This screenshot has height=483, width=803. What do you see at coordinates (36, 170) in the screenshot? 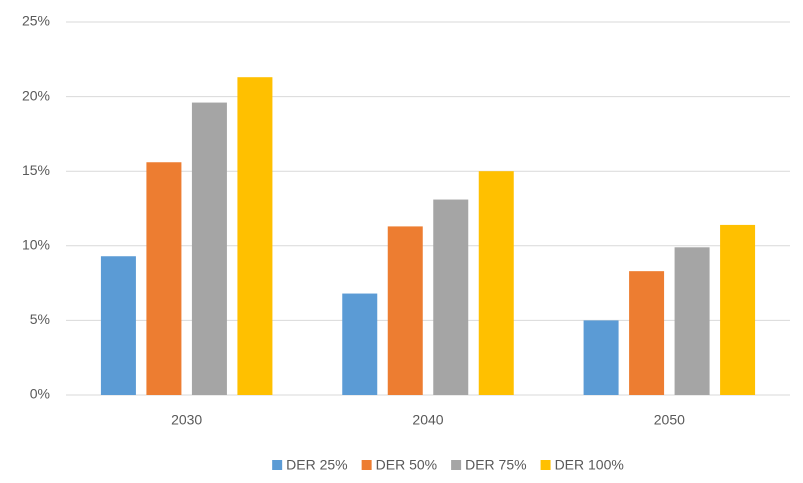
I see `y-tick-label: 15%` at bounding box center [36, 170].